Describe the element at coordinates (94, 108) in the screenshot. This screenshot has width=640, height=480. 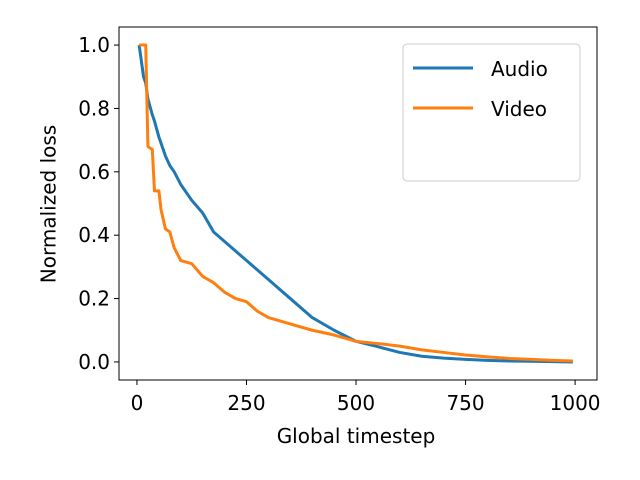
I see `y-tick-label: 0.8` at that location.